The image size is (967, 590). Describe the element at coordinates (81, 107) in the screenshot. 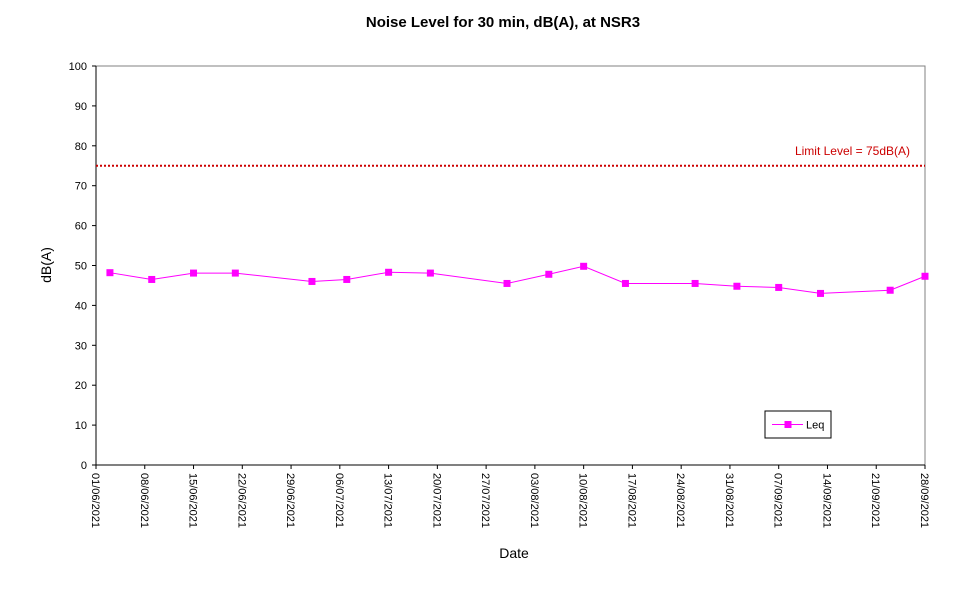

I see `y-tick-label: 90` at that location.